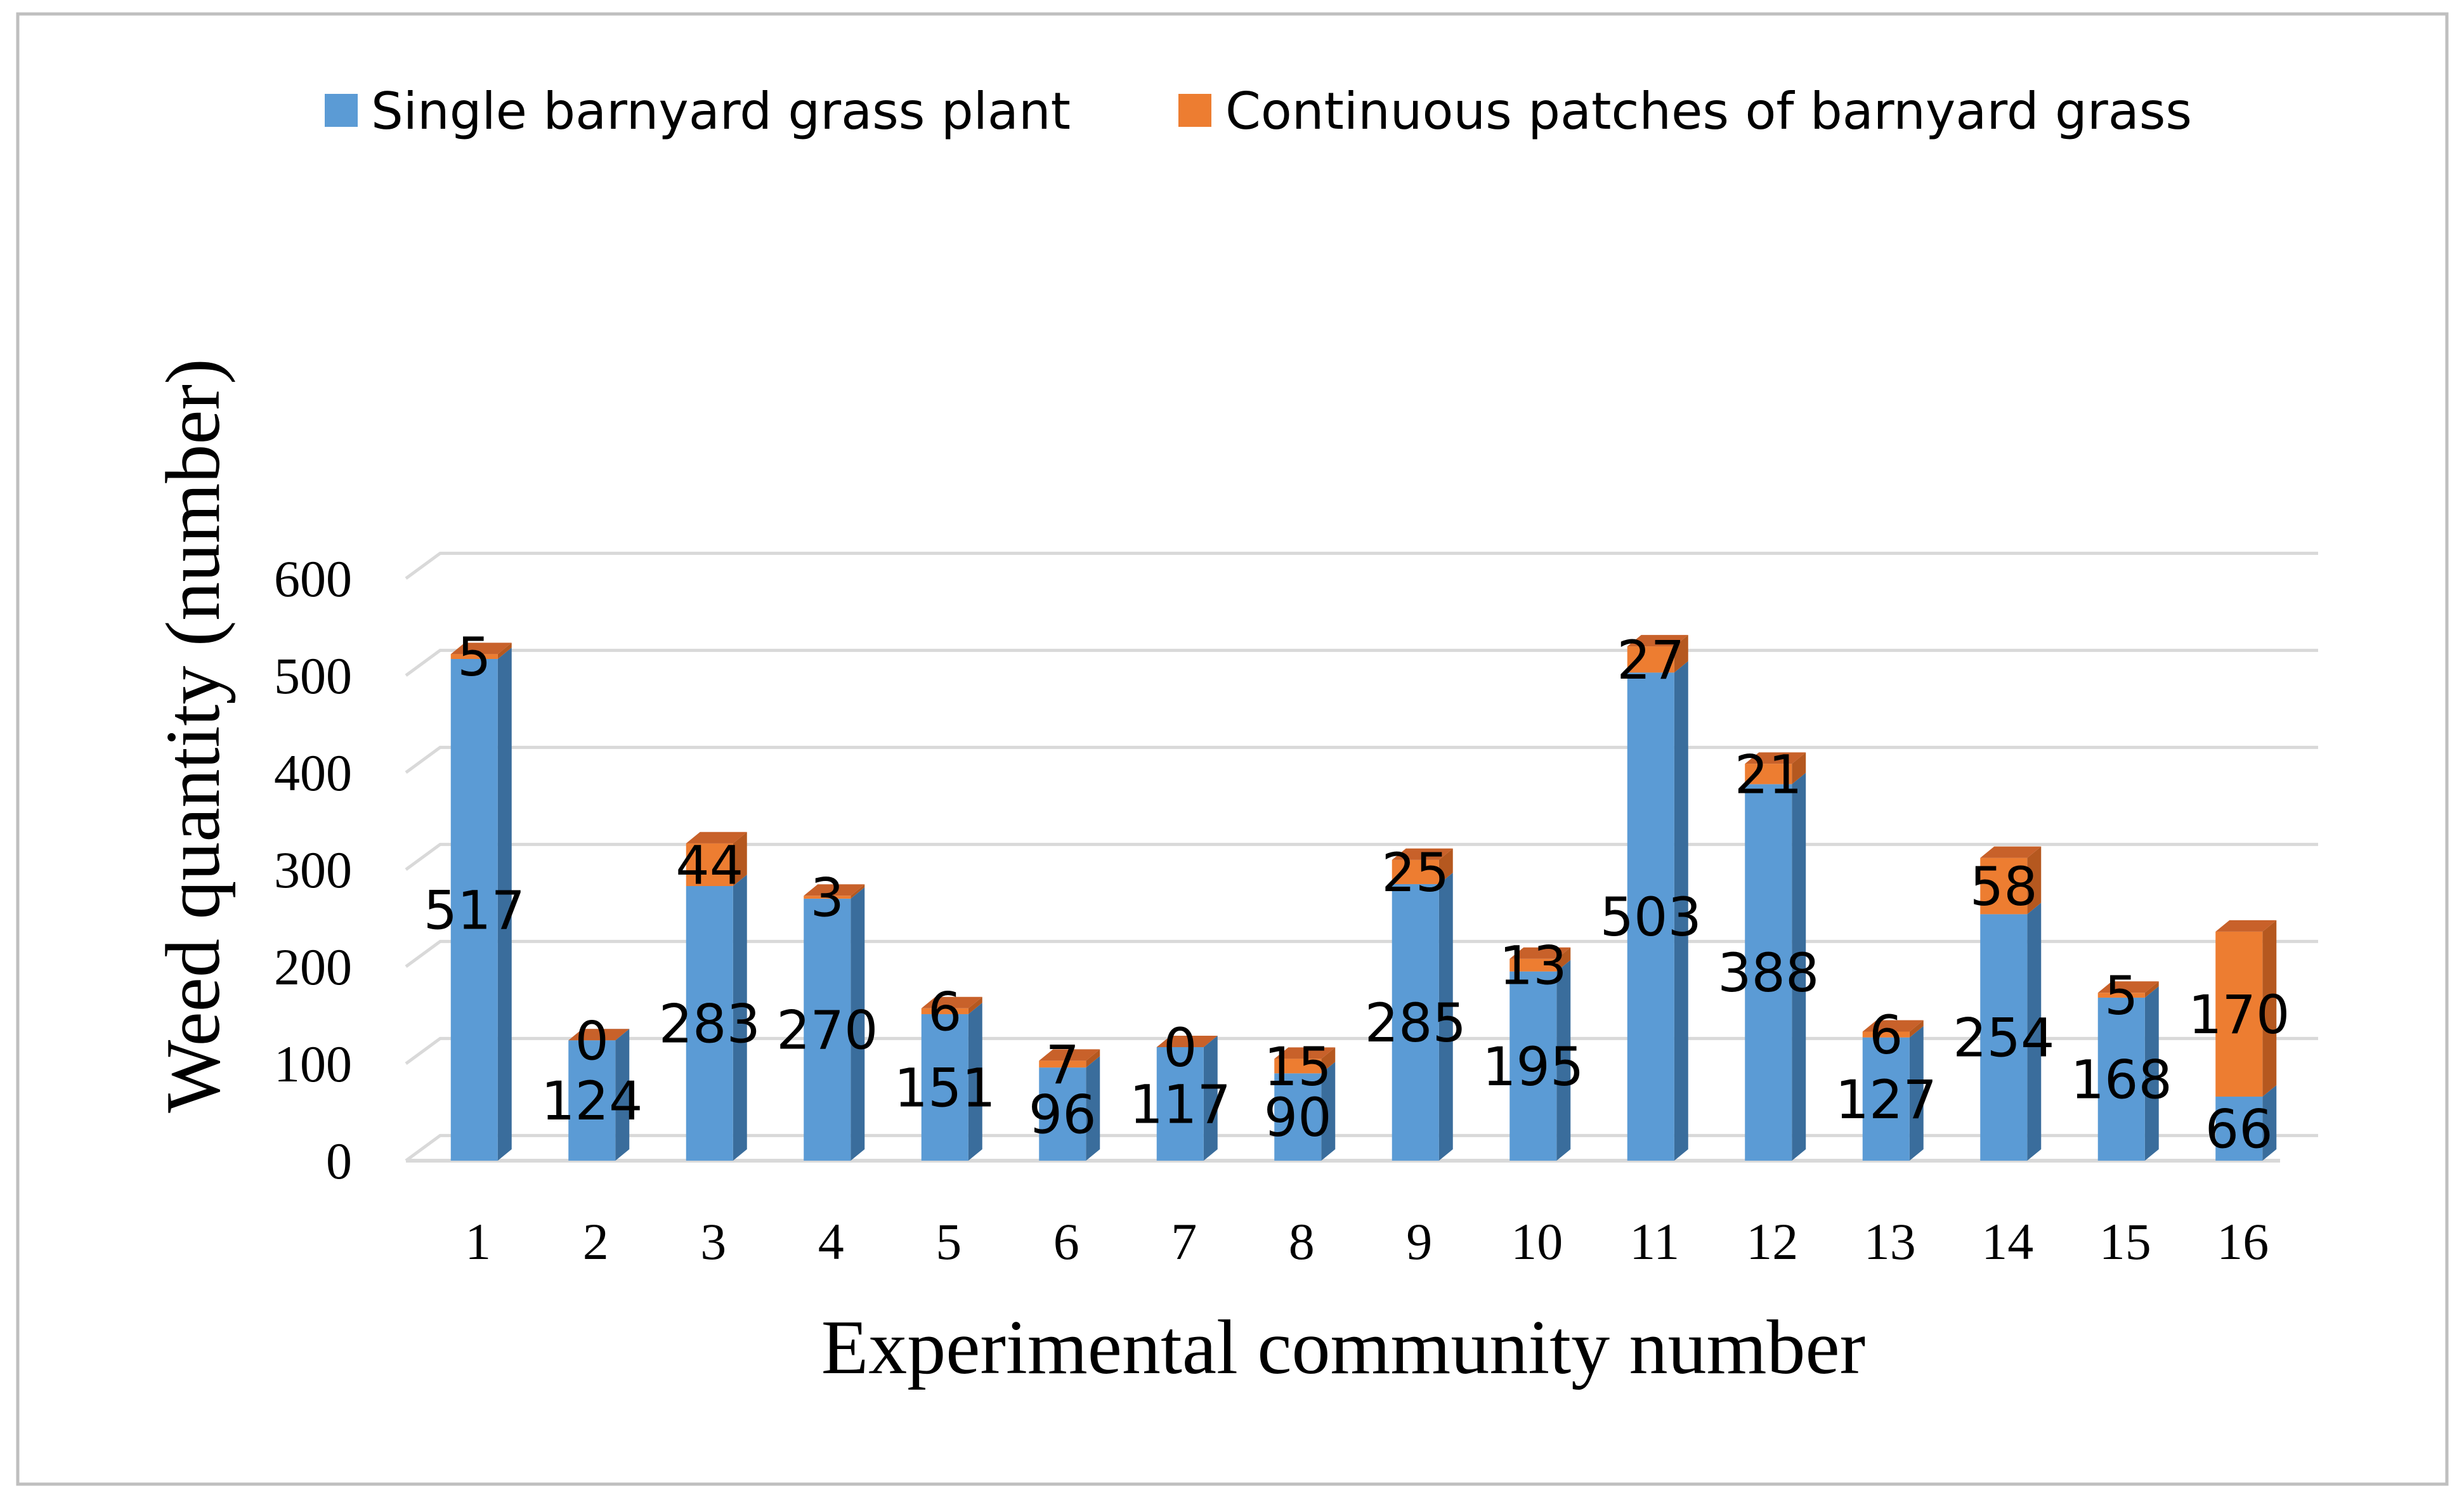 This screenshot has height=1500, width=2464. Describe the element at coordinates (2003, 1038) in the screenshot. I see `data-label-single: 254` at that location.